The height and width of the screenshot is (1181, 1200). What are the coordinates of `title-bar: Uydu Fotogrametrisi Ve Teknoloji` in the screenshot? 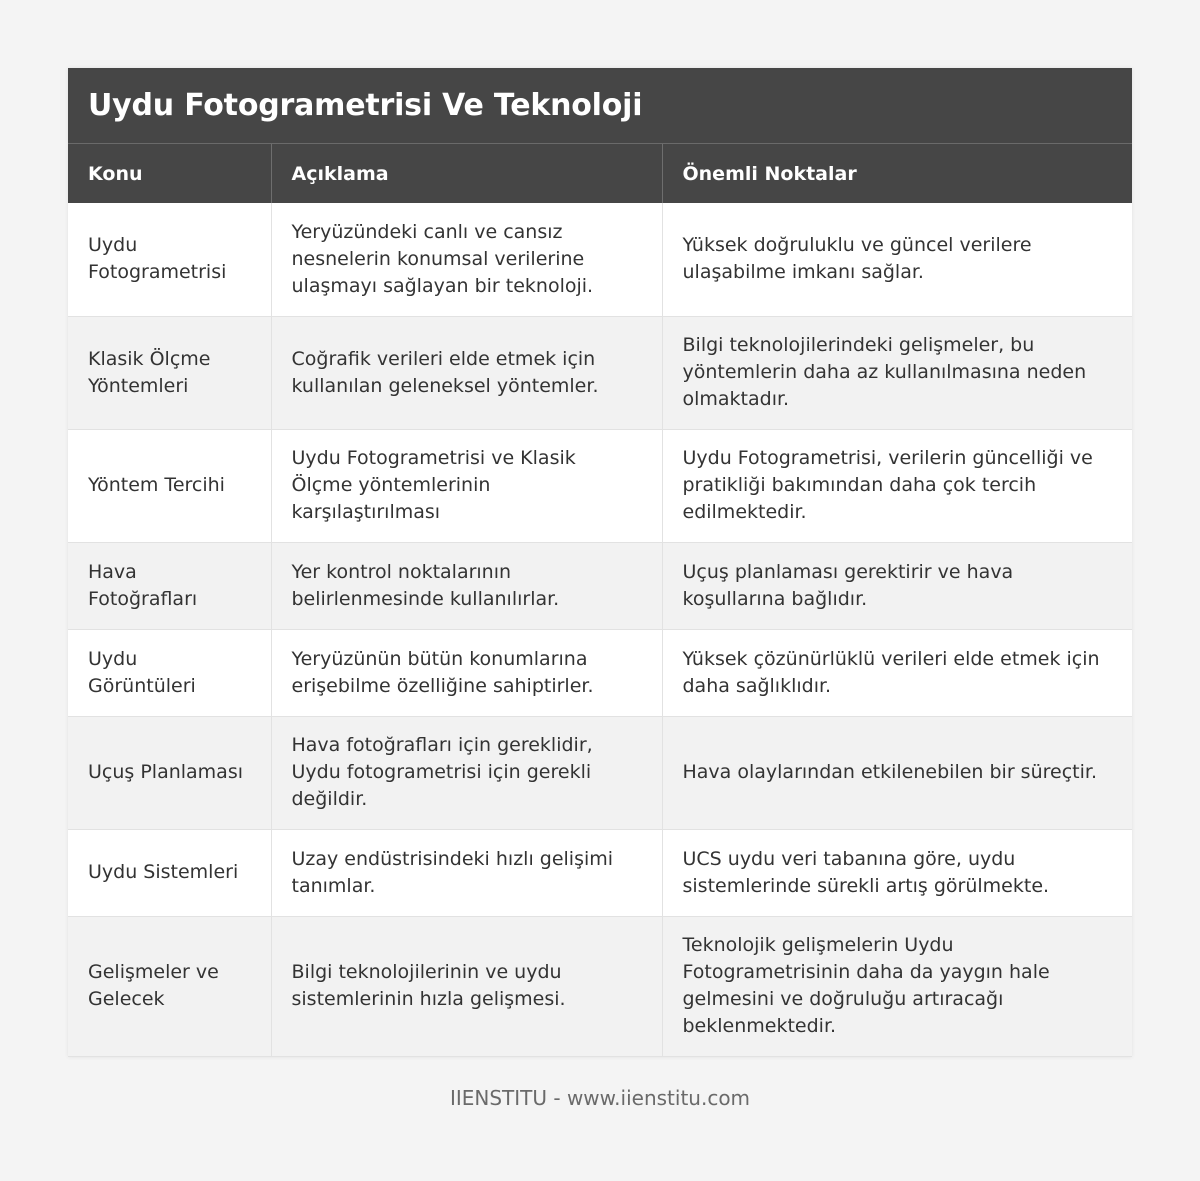 It's located at (600, 106).